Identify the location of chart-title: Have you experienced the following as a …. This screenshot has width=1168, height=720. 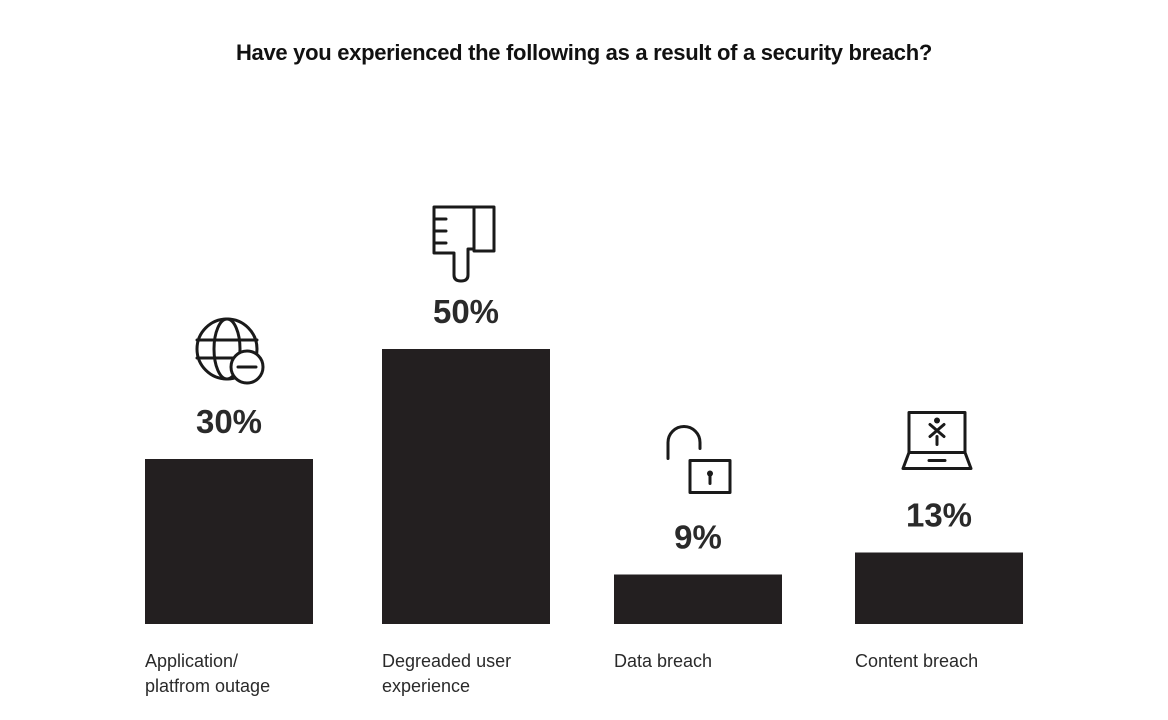
(584, 52).